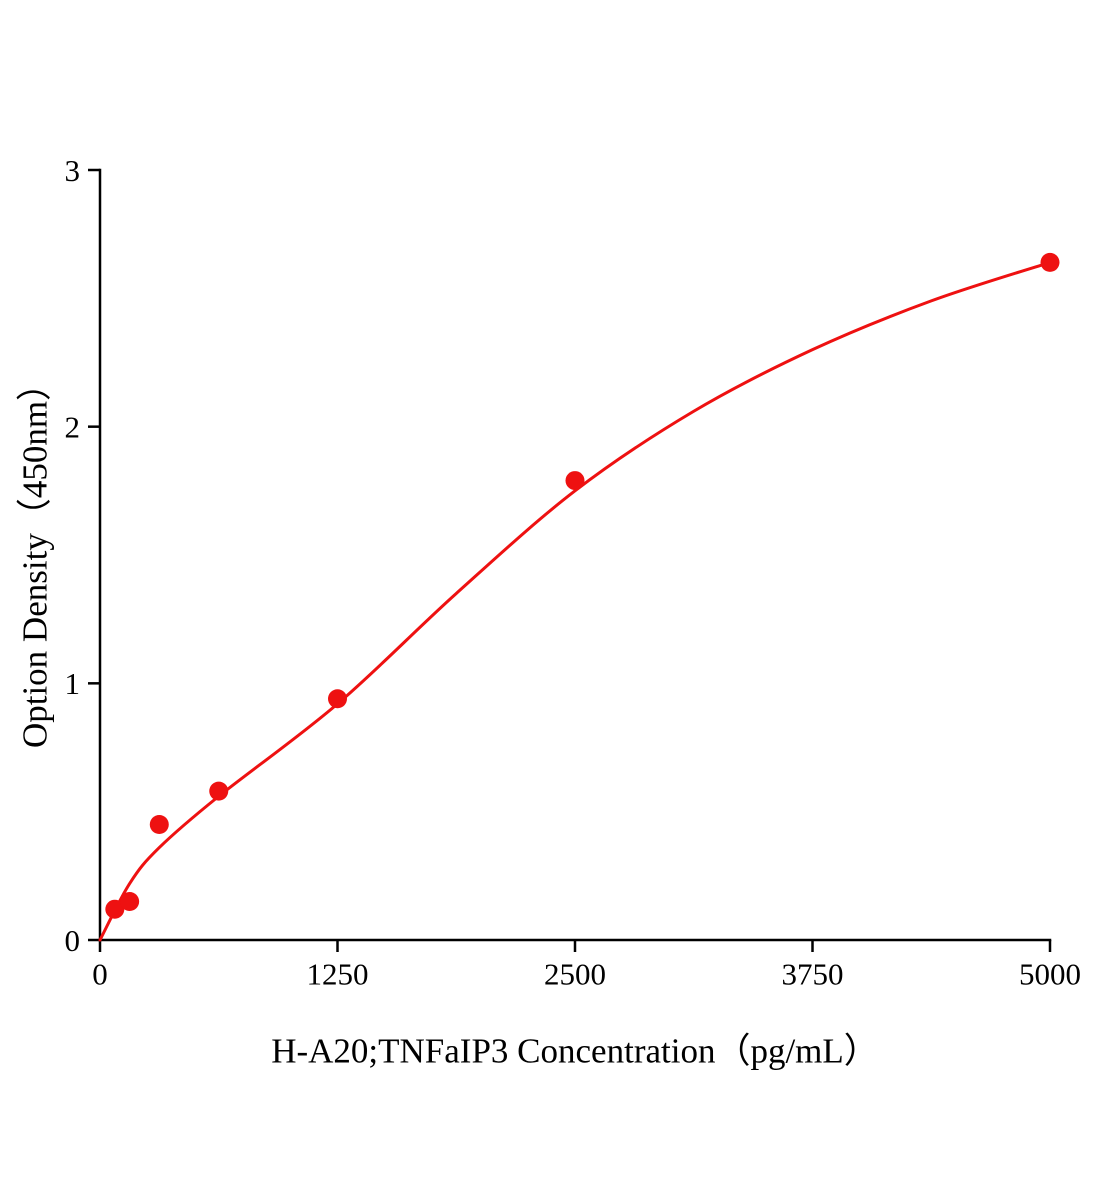 The image size is (1104, 1200). Describe the element at coordinates (338, 973) in the screenshot. I see `x-tick-label: 1250` at that location.